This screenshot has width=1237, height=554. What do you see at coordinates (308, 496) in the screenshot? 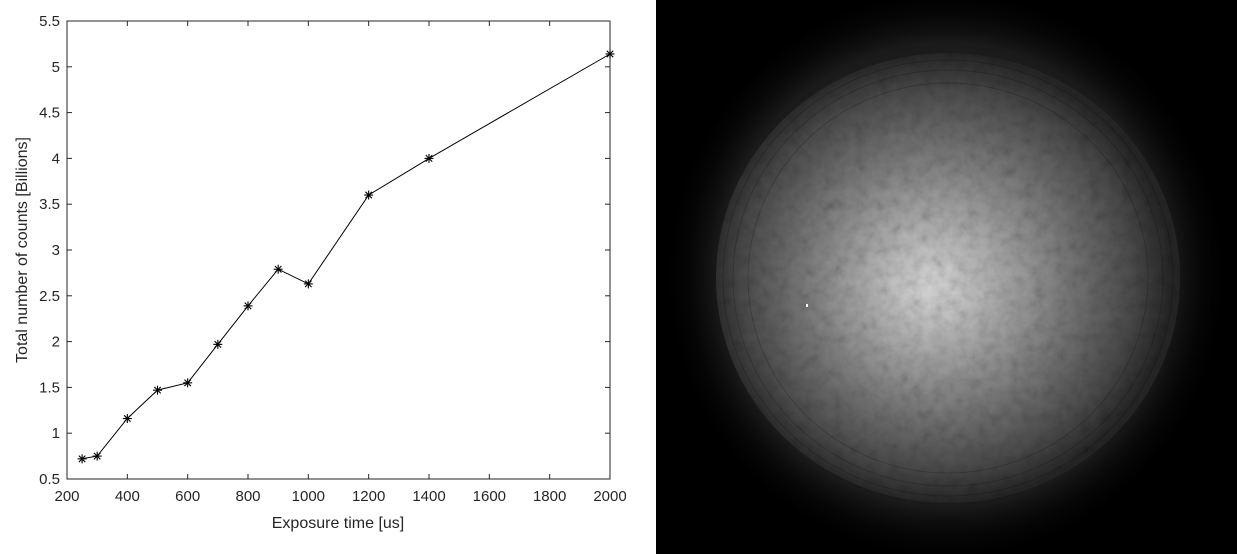
I see `x-tick-label: 1000` at bounding box center [308, 496].